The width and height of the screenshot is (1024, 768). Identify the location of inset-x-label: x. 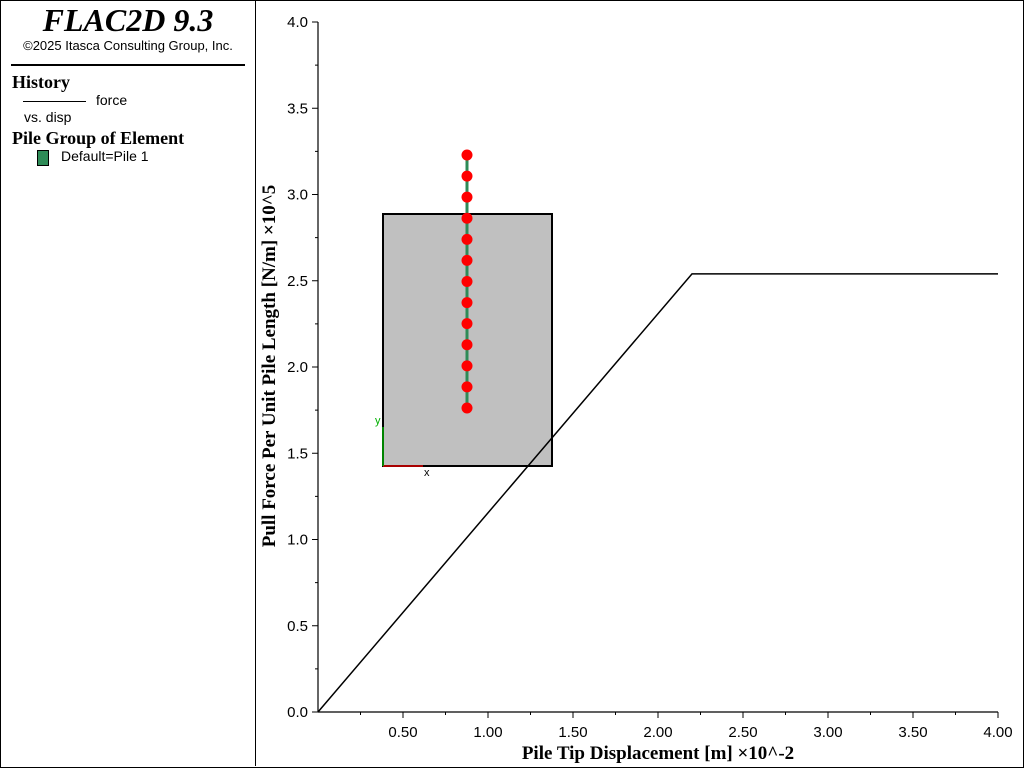
(427, 473).